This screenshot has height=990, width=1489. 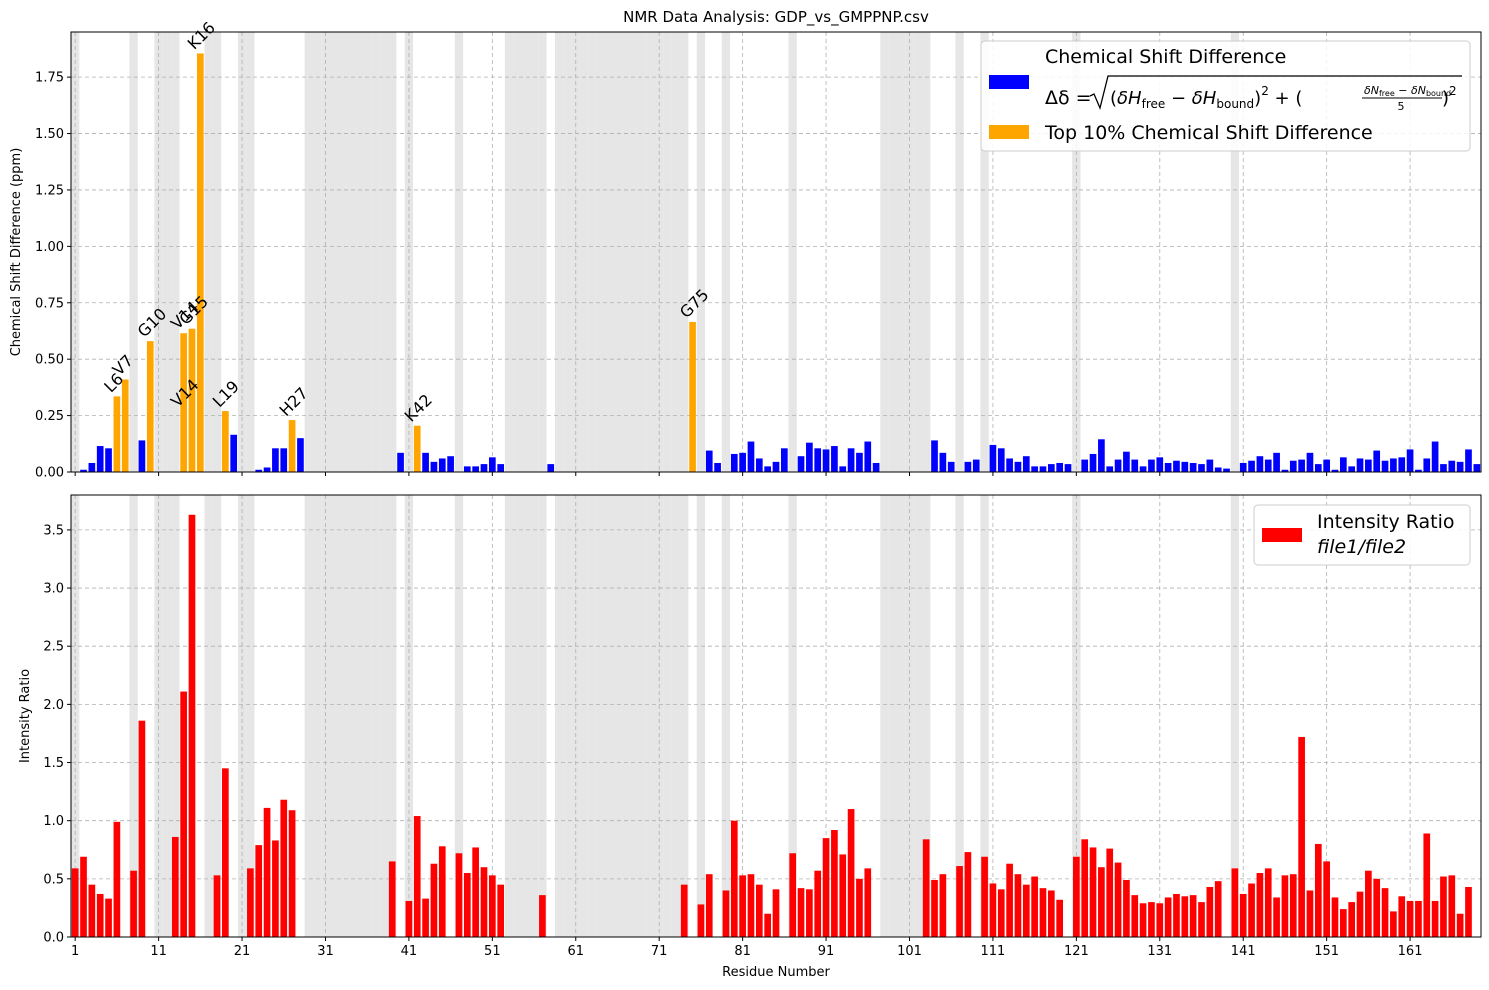 I want to click on top-legend-box, so click(x=1225, y=96).